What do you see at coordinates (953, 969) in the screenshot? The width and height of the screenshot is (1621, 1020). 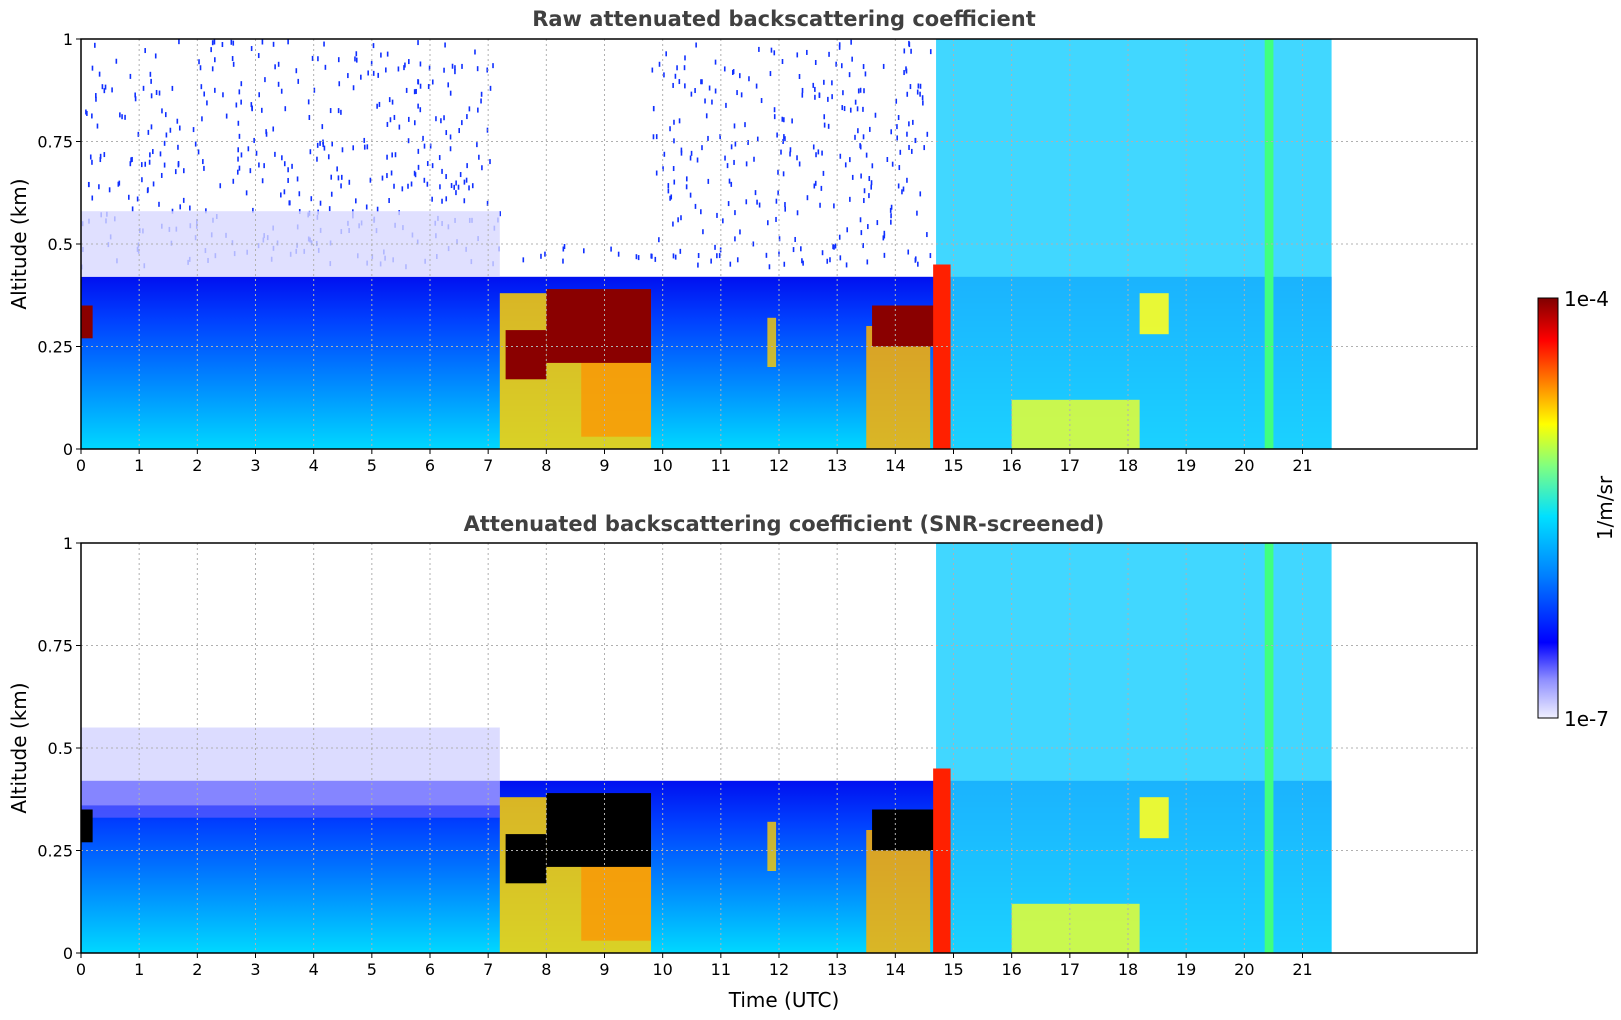 I see `x-tick-label: 15` at bounding box center [953, 969].